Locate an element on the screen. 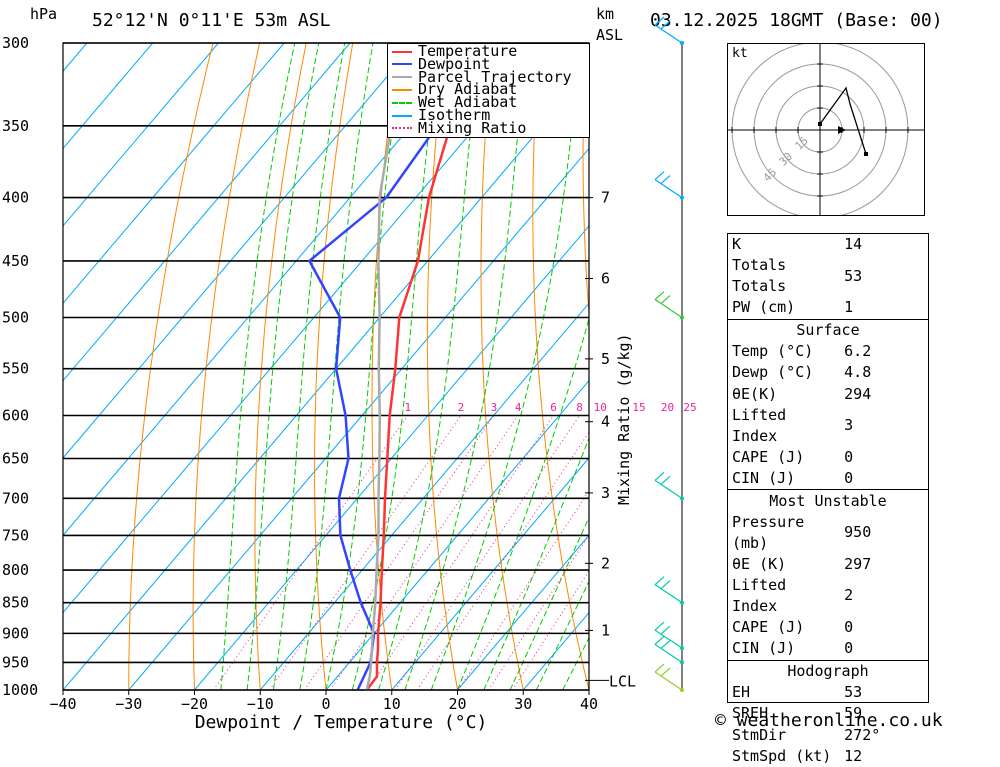 The image size is (1000, 767). hodograph-ring-label: 30 is located at coordinates (786, 159).